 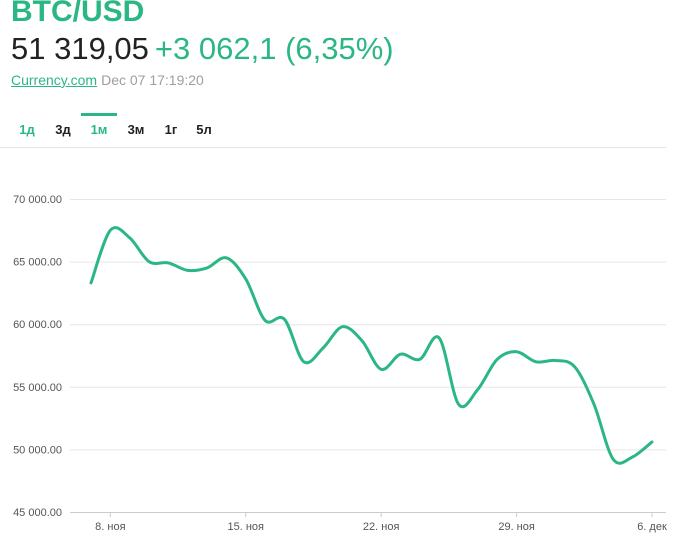 What do you see at coordinates (37, 325) in the screenshot?
I see `y-tick-label: 60 000.00` at bounding box center [37, 325].